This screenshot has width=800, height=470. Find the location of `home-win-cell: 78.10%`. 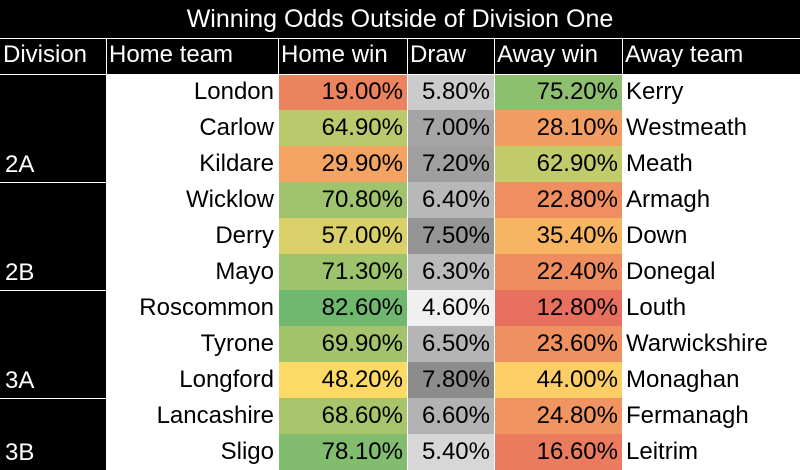

home-win-cell: 78.10% is located at coordinates (342, 452).